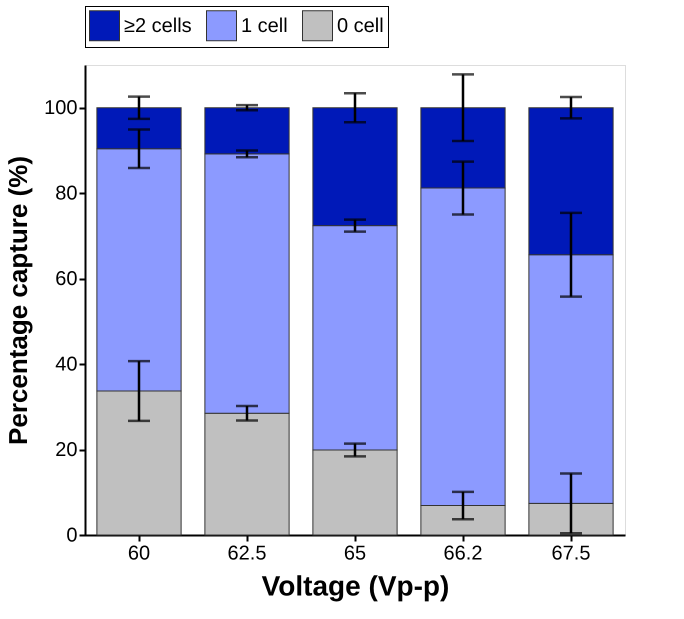  I want to click on x-tick-label: 65, so click(355, 553).